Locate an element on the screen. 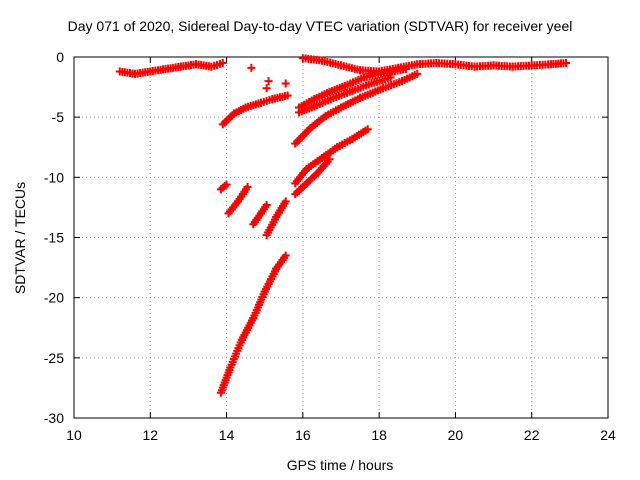 Image resolution: width=640 pixels, height=480 pixels. series-arc-e is located at coordinates (331, 156).